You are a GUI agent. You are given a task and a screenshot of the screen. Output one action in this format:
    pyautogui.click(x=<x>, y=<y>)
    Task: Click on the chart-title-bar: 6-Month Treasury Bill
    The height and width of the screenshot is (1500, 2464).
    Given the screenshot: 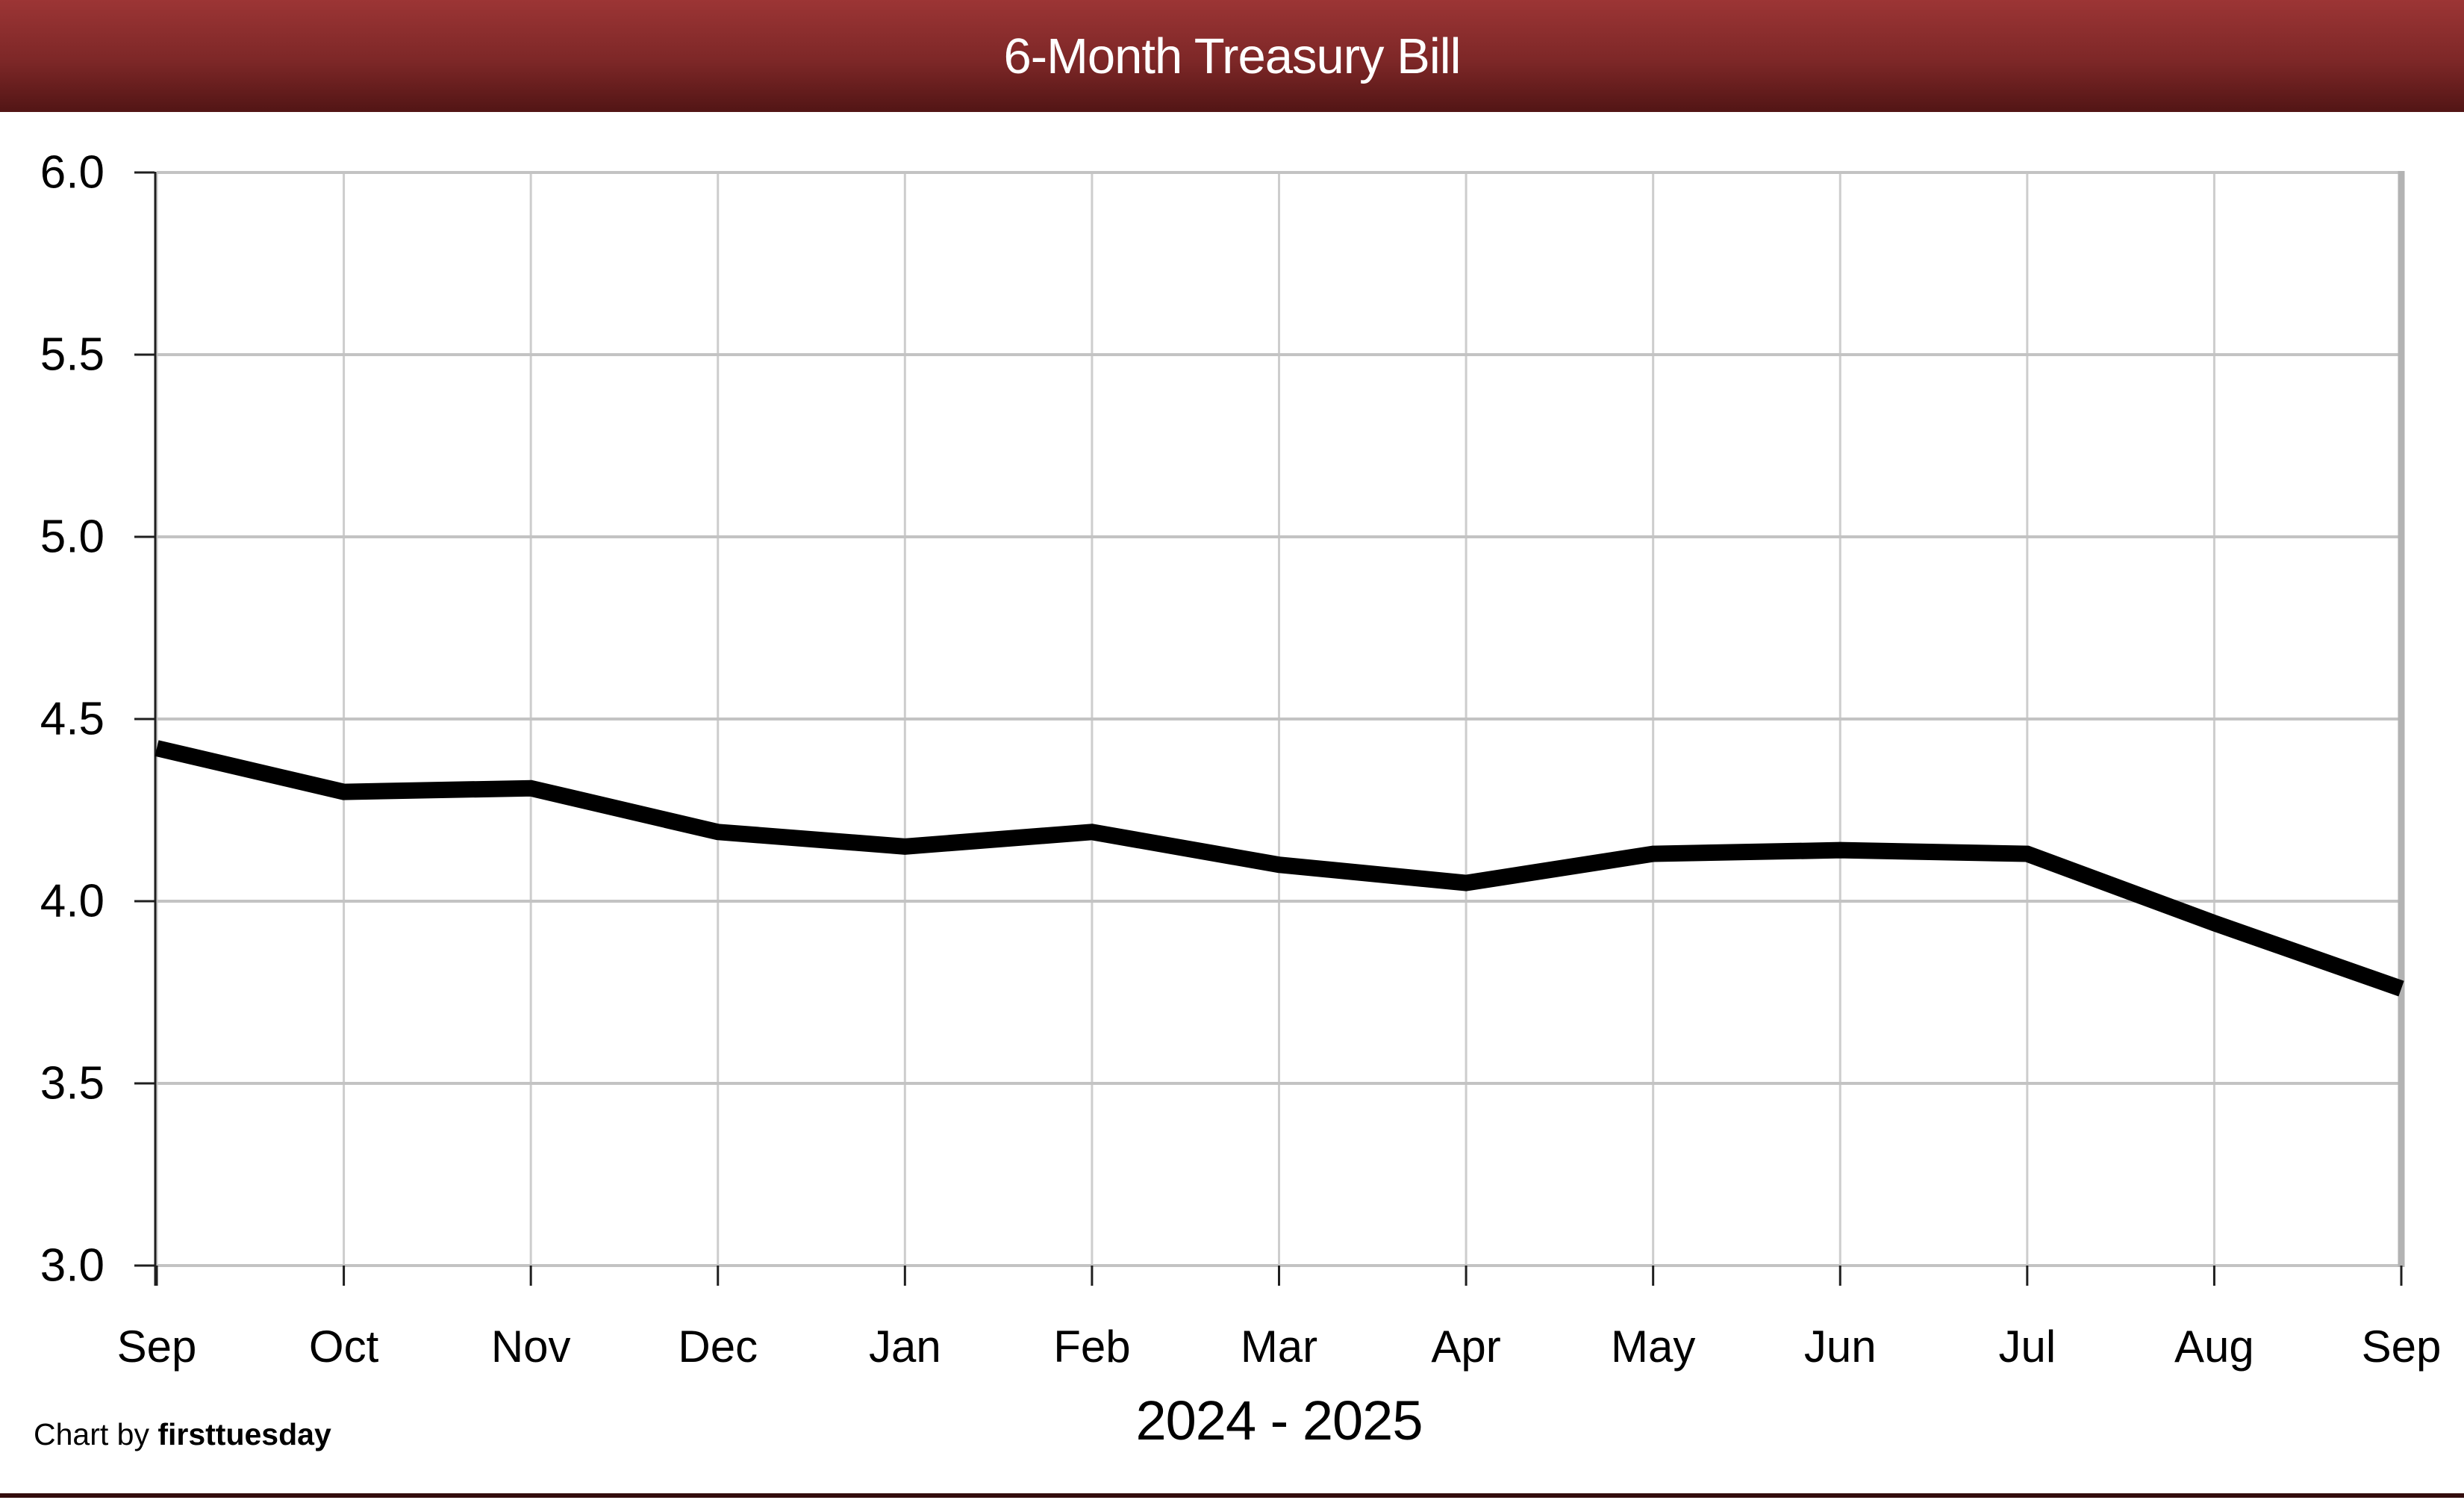 What is the action you would take?
    pyautogui.click(x=1232, y=56)
    